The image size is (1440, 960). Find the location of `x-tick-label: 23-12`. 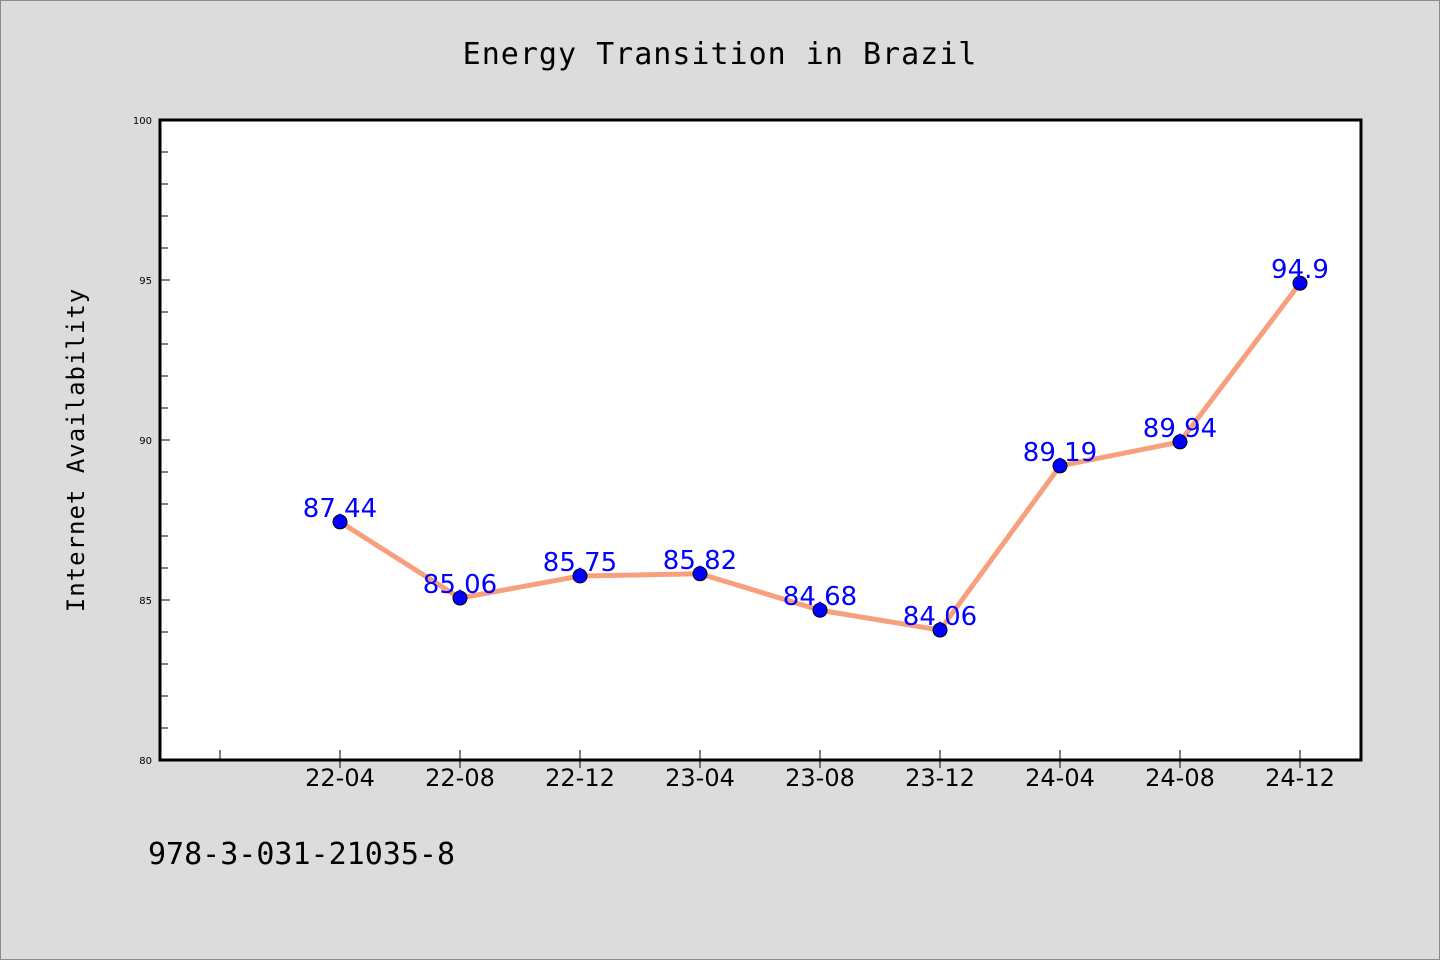

x-tick-label: 23-12 is located at coordinates (940, 778).